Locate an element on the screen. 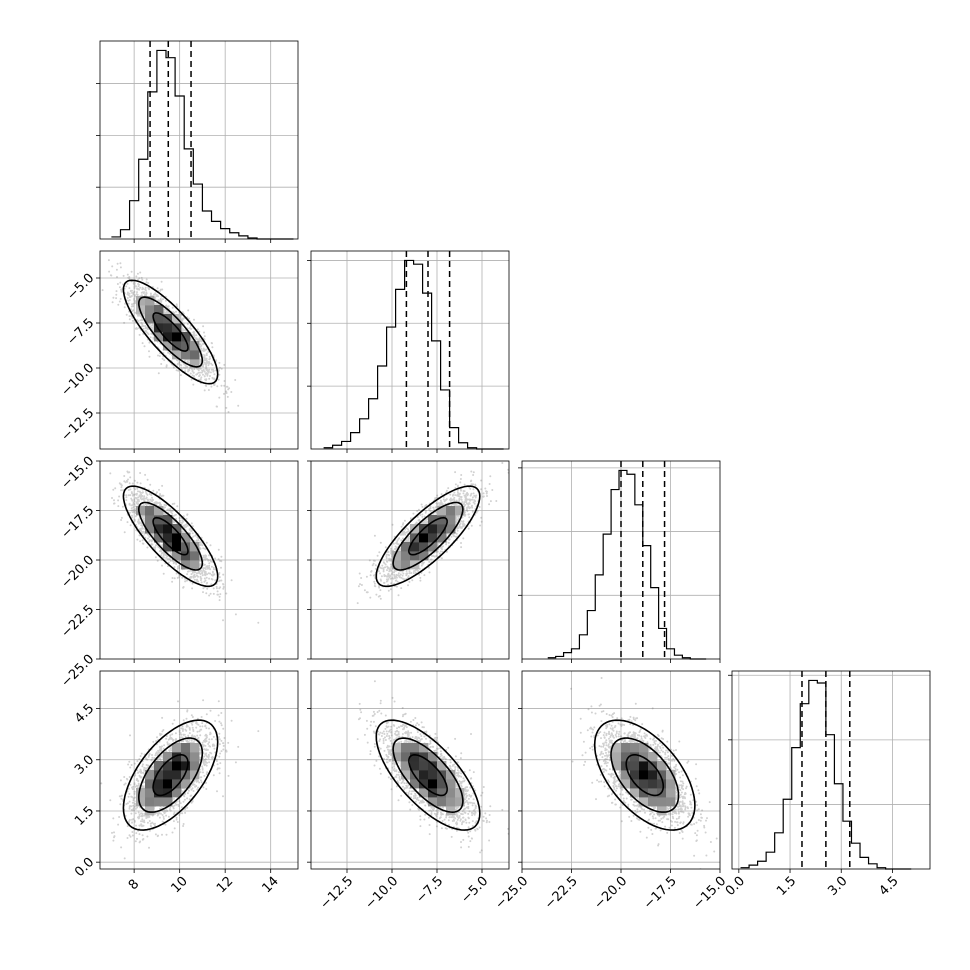 Image resolution: width=970 pixels, height=970 pixels. y-tick-label: −7.5 is located at coordinates (80, 332).